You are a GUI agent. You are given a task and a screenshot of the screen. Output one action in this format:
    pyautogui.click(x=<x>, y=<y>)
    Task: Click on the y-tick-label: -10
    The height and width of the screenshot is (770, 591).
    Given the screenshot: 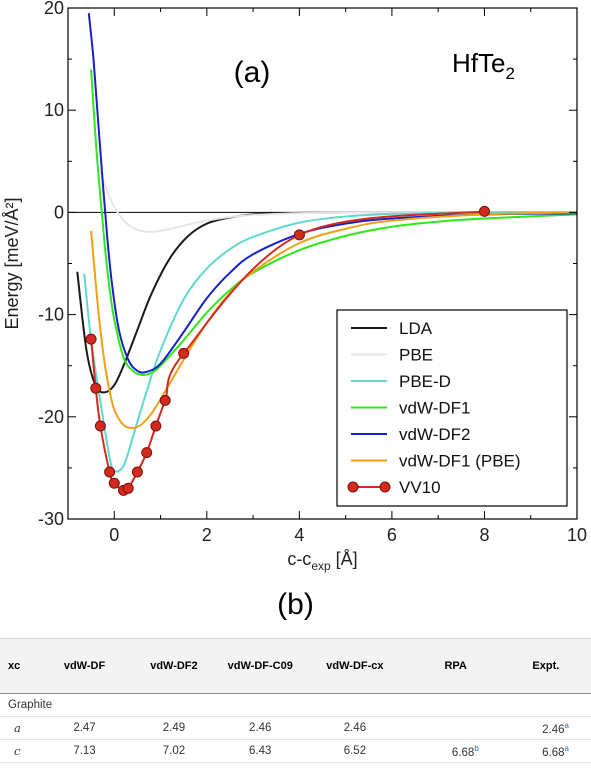 What is the action you would take?
    pyautogui.click(x=51, y=315)
    